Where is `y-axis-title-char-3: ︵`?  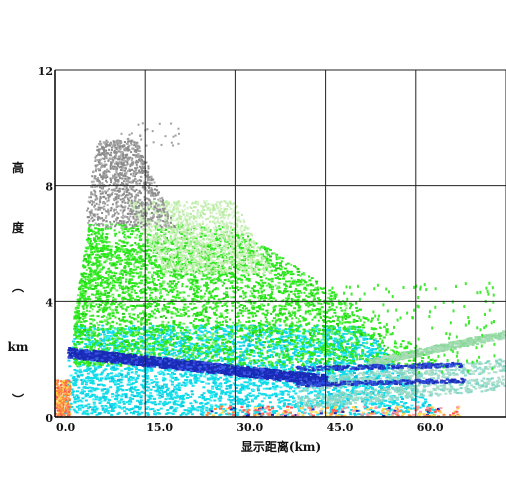 y-axis-title-char-3: ︵ is located at coordinates (18, 287).